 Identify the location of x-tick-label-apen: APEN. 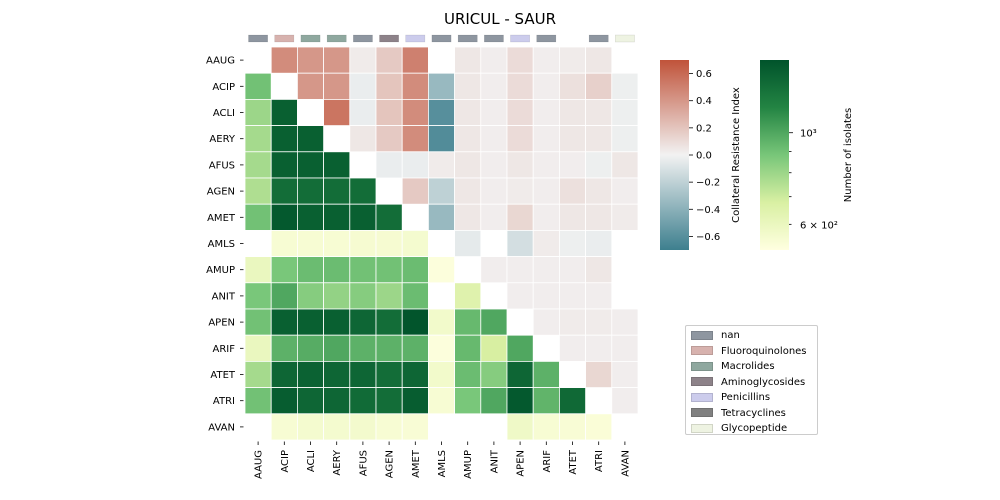
(521, 463).